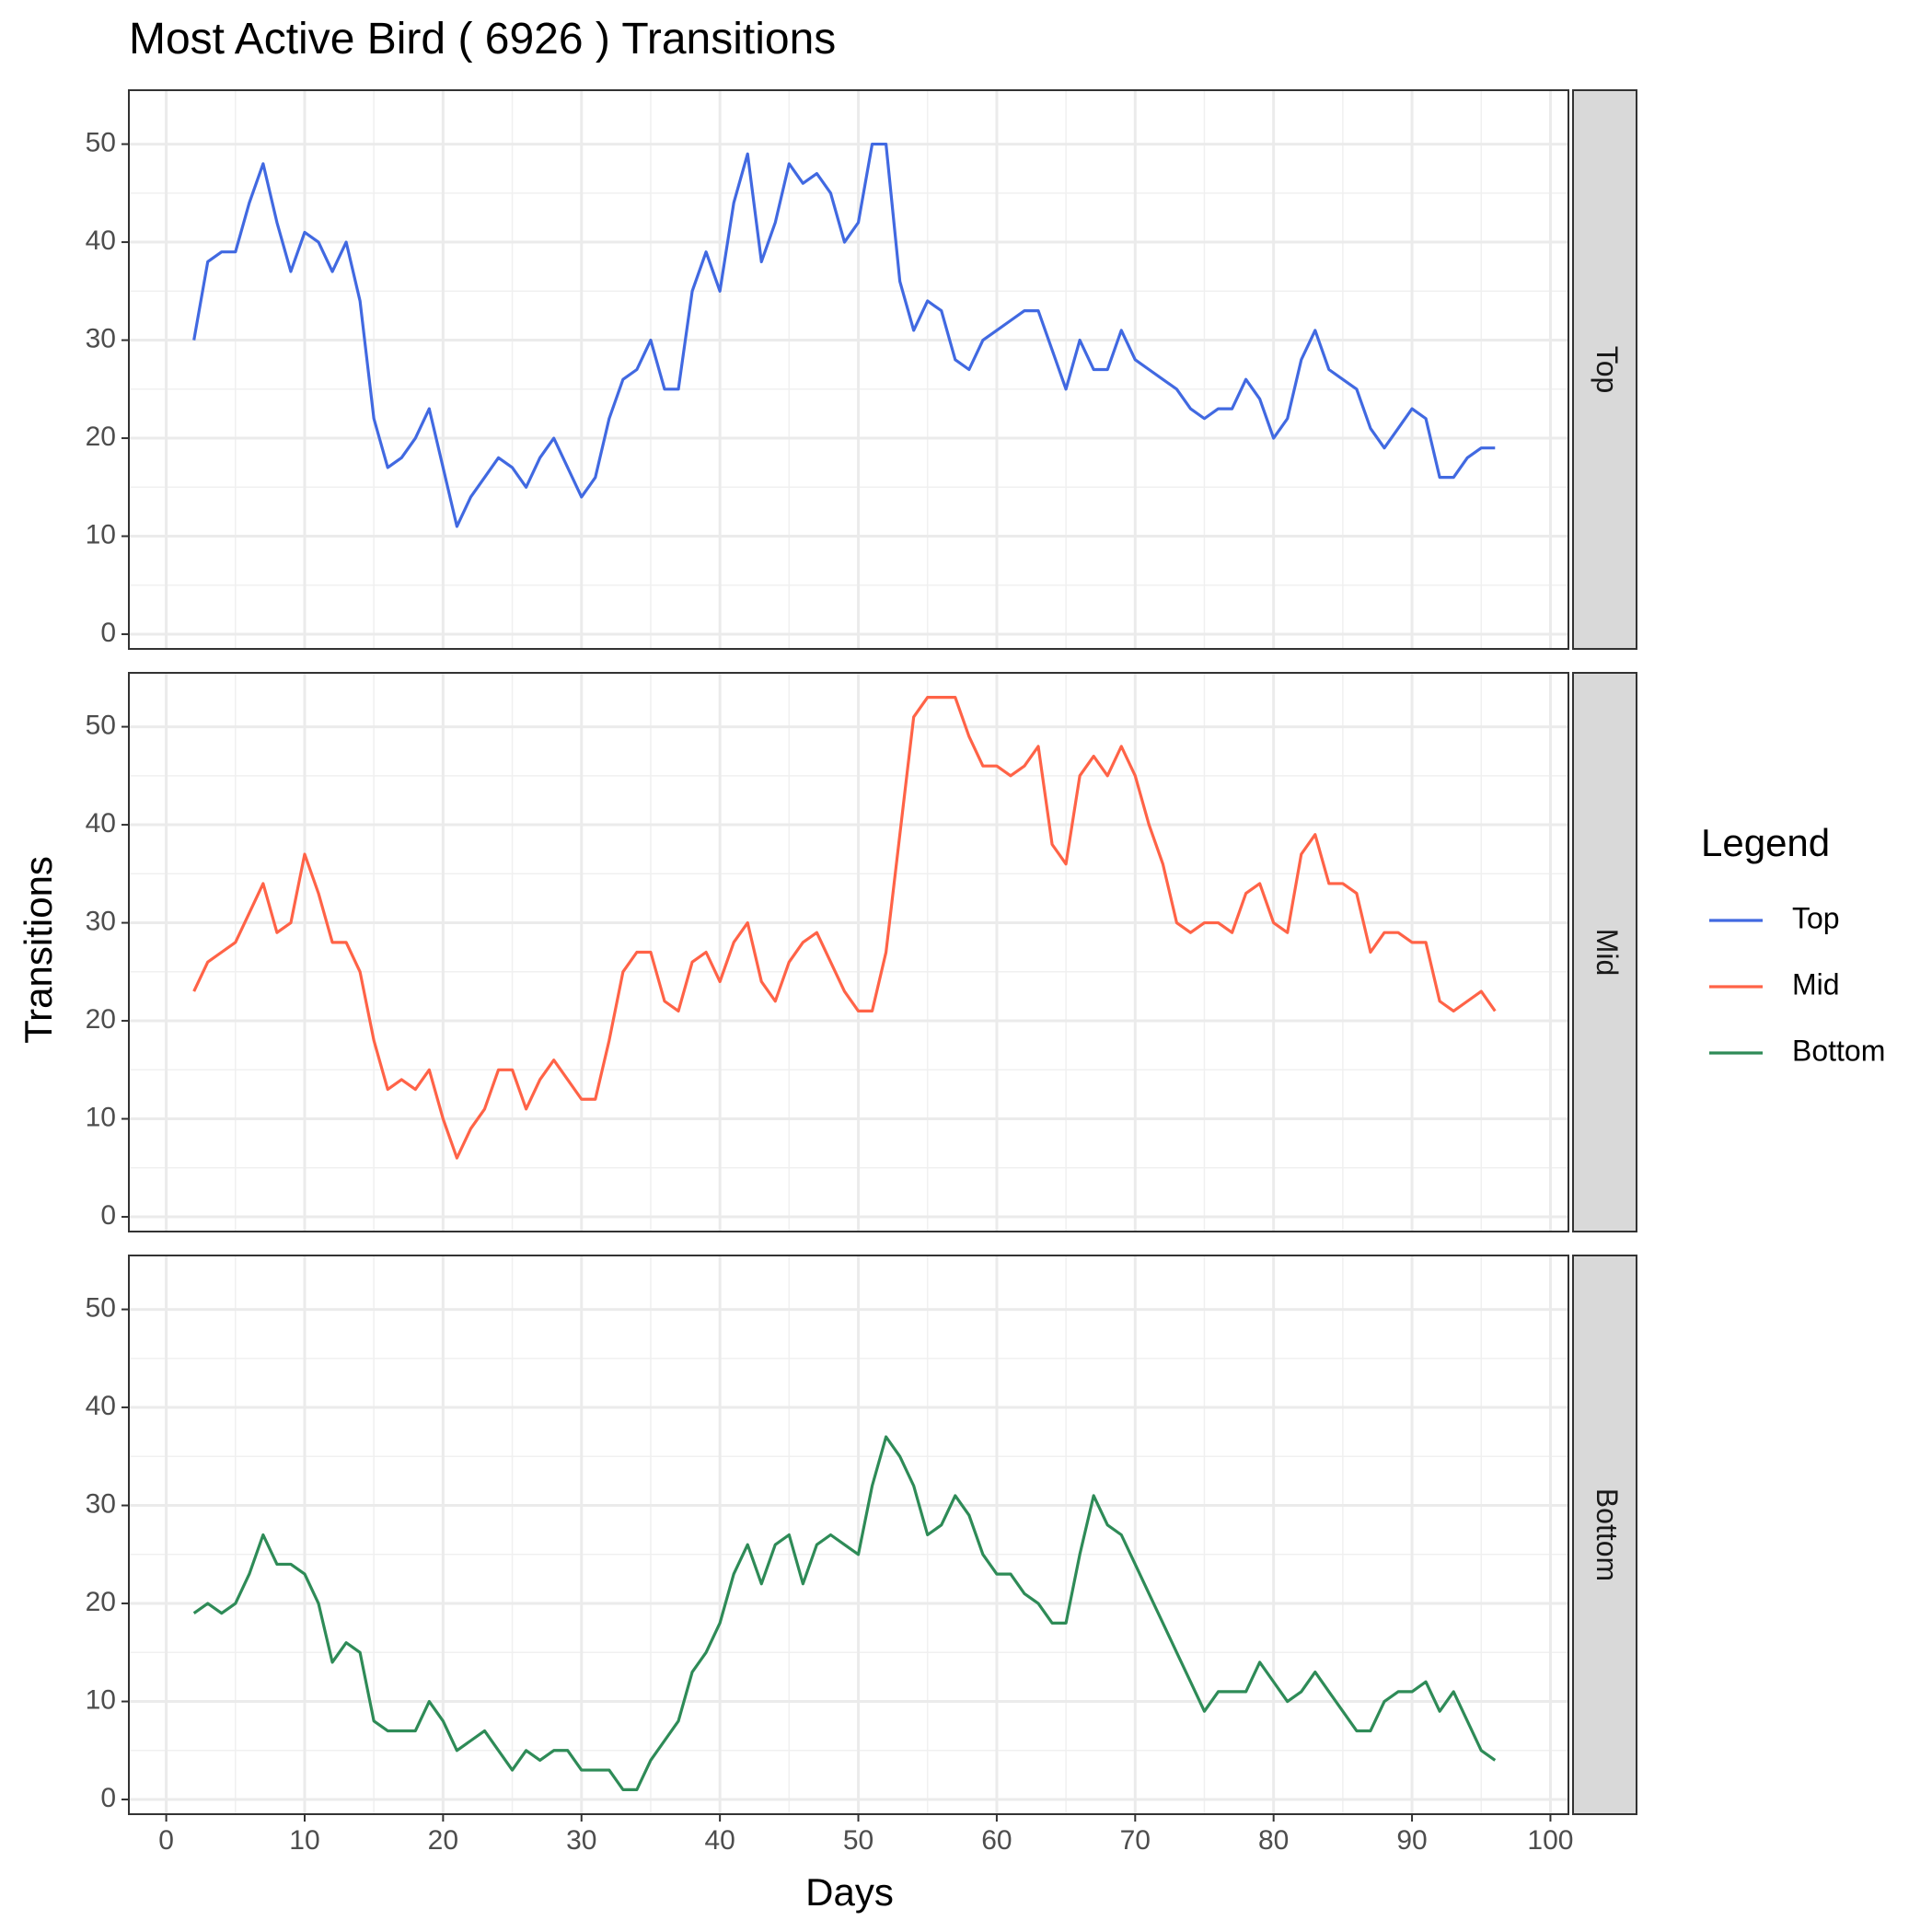 The height and width of the screenshot is (1932, 1932). I want to click on facet-strip-label: Bottom, so click(1608, 1535).